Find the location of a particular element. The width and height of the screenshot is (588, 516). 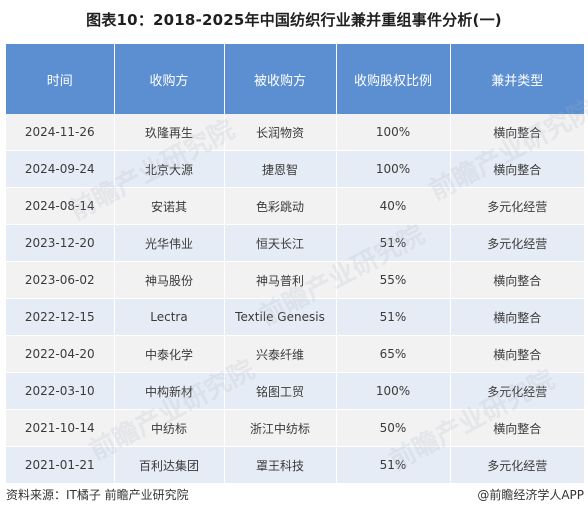

header-acquirer: 收购方 is located at coordinates (169, 79).